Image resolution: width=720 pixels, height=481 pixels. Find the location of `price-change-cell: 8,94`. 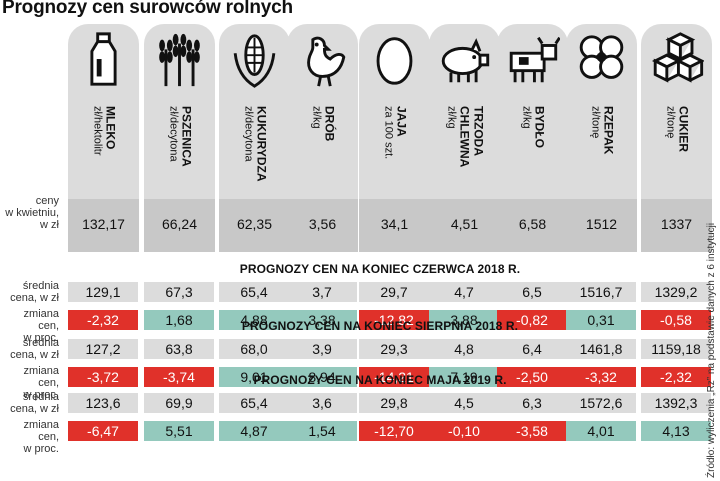

price-change-cell: 8,94 is located at coordinates (322, 377).